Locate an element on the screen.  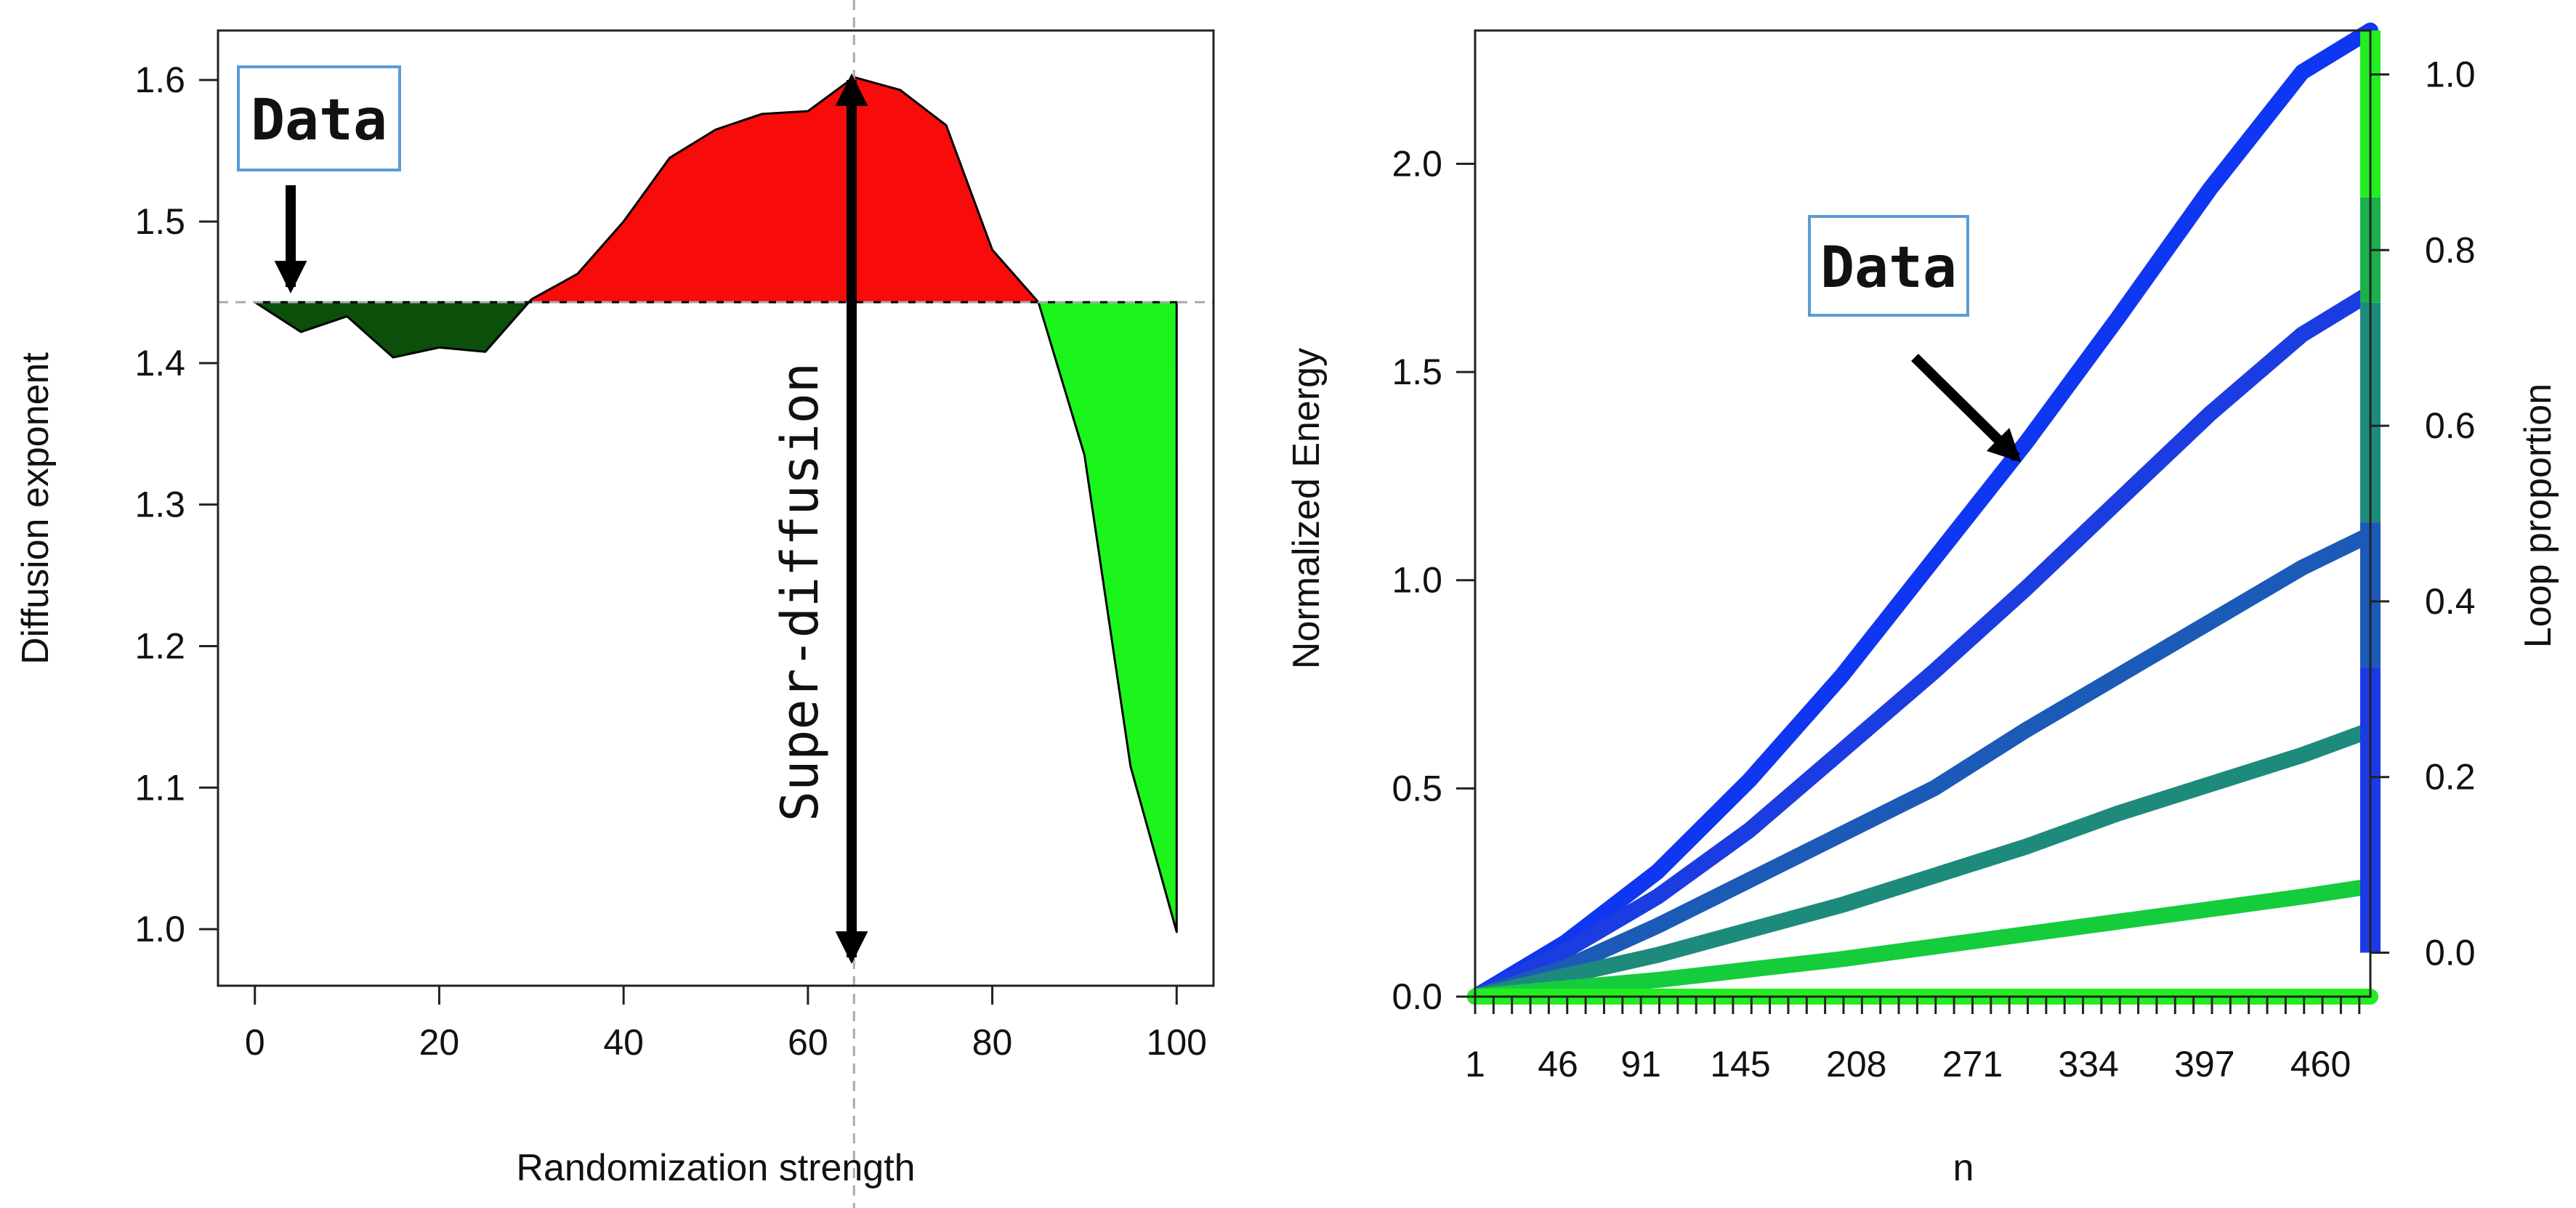
x-tick-label: 208 is located at coordinates (1856, 1064).